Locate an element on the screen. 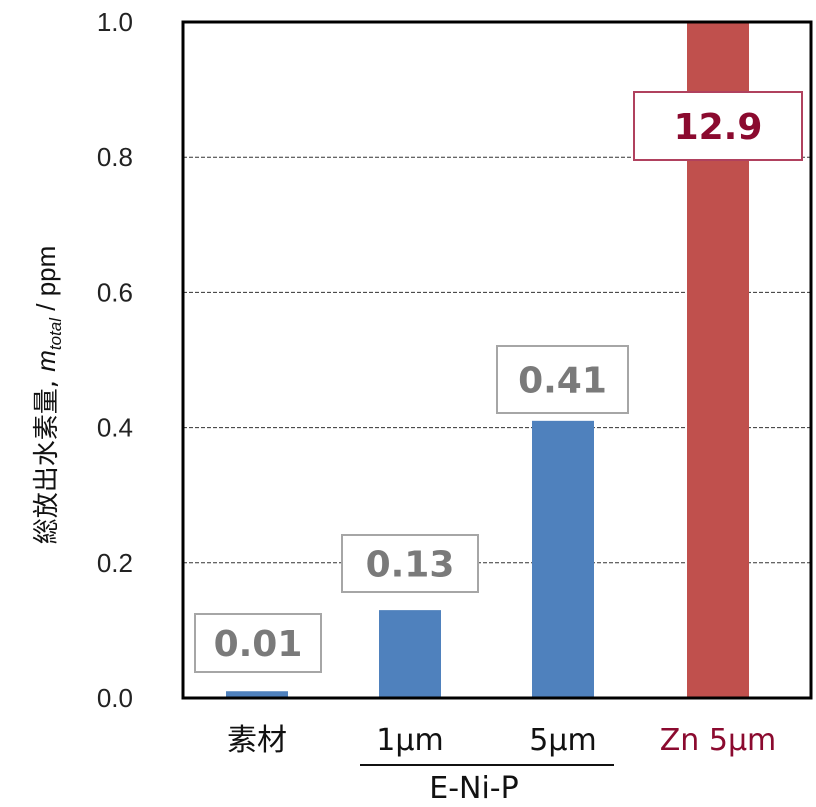 The height and width of the screenshot is (807, 816). y-tick-label: 0.0 is located at coordinates (115, 698).